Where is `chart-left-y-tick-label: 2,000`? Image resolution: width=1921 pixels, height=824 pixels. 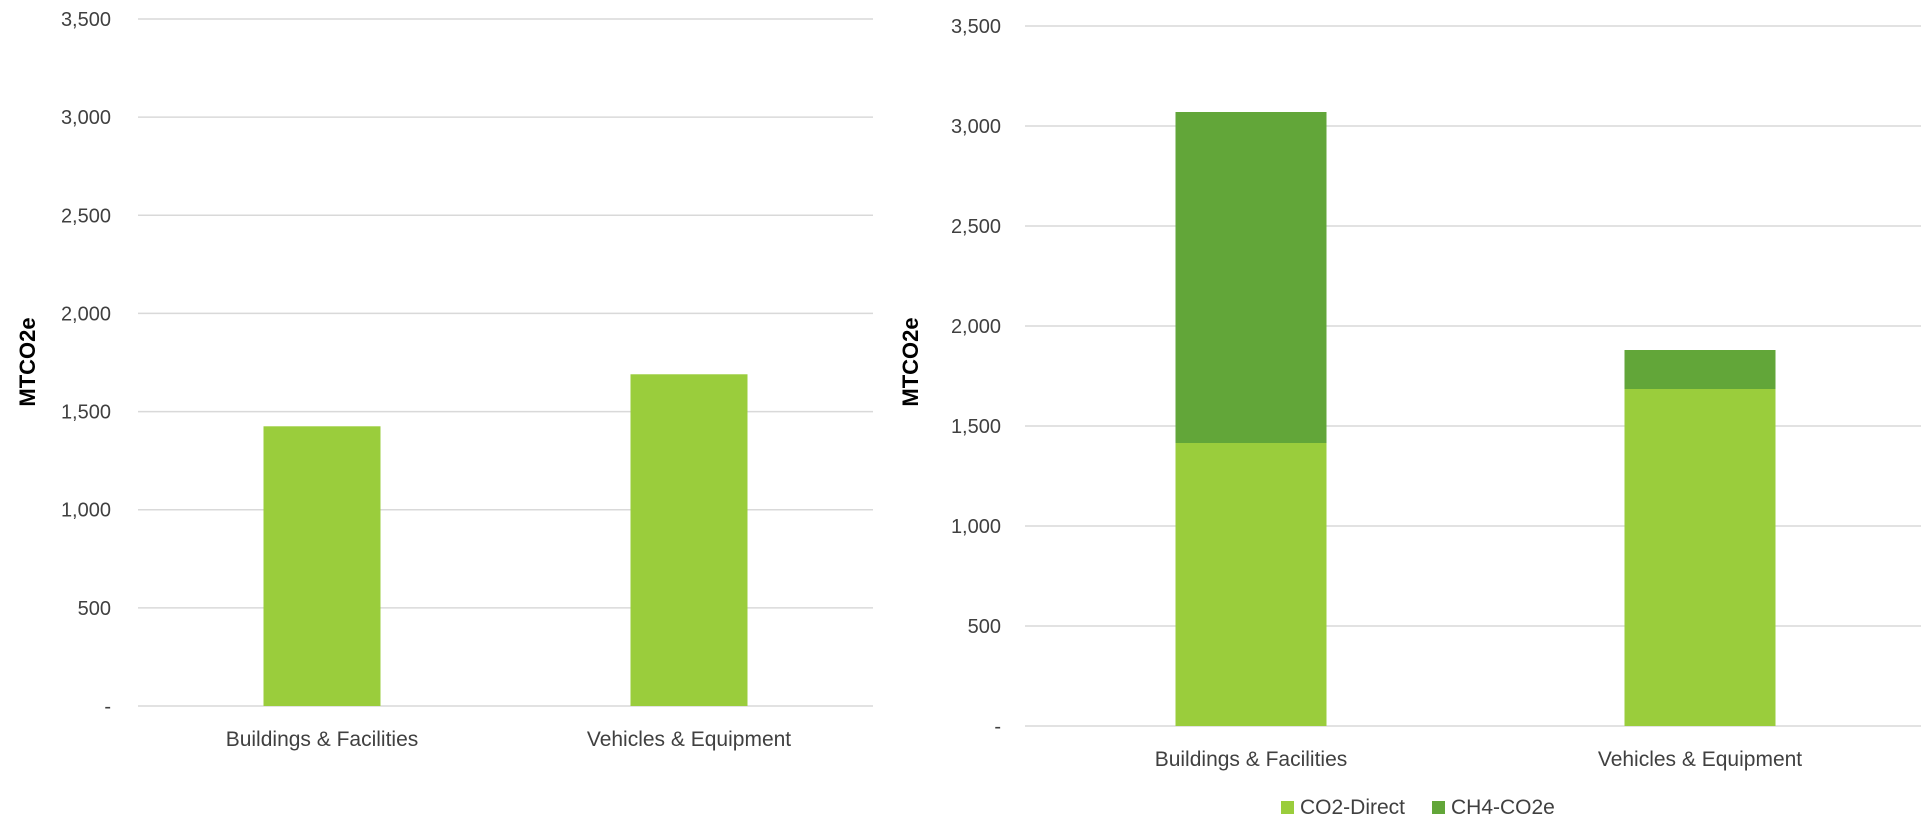
chart-left-y-tick-label: 2,000 is located at coordinates (86, 314).